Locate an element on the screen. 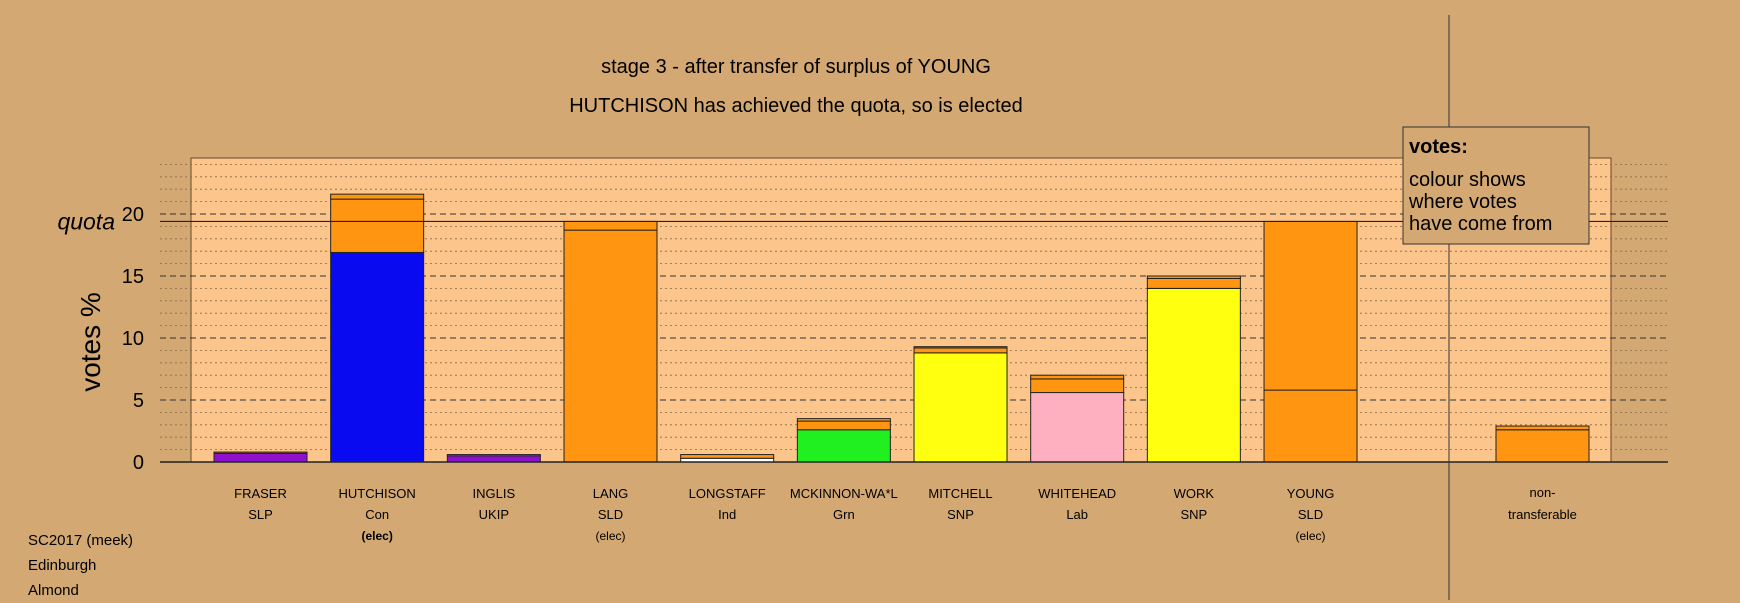 This screenshot has width=1740, height=603. legend-line-2: where votes is located at coordinates (1462, 202).